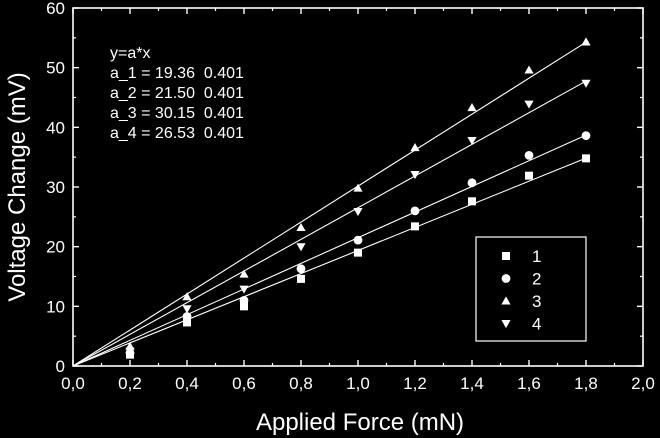  I want to click on x-tick-label: 2,0, so click(643, 383).